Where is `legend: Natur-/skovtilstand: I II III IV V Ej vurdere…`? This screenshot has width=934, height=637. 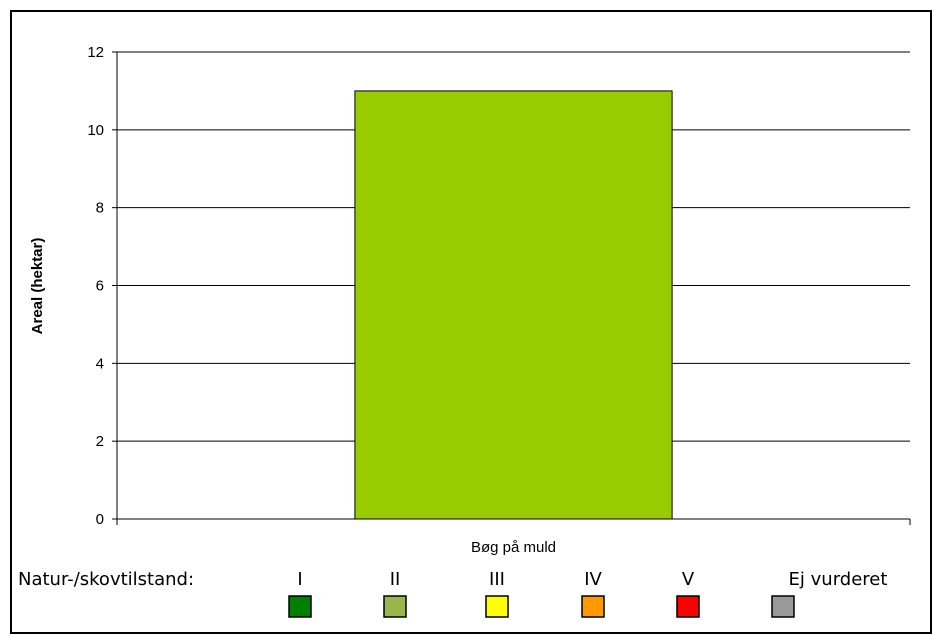 legend: Natur-/skovtilstand: I II III IV V Ej vurdere… is located at coordinates (453, 593).